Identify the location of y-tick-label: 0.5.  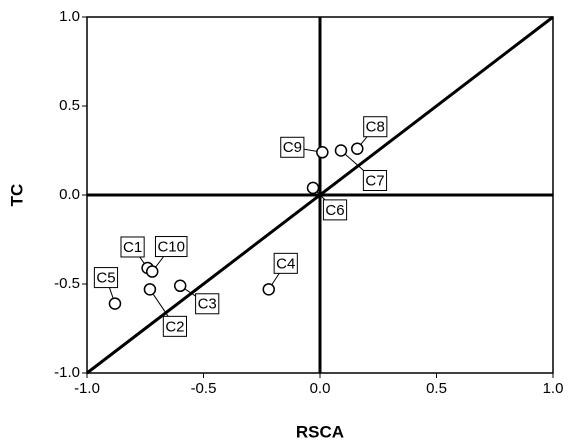
(69, 105).